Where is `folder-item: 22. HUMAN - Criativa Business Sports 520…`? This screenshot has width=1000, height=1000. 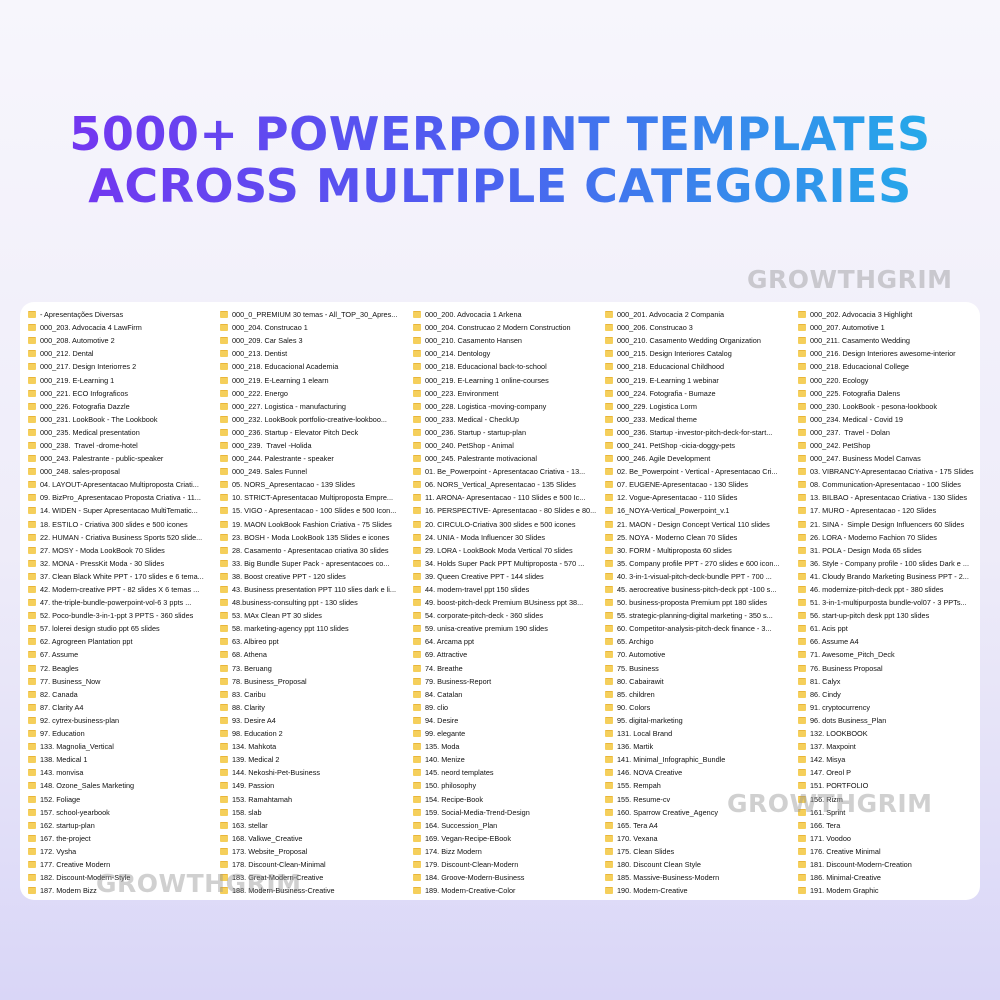 folder-item: 22. HUMAN - Criativa Business Sports 520… is located at coordinates (122, 537).